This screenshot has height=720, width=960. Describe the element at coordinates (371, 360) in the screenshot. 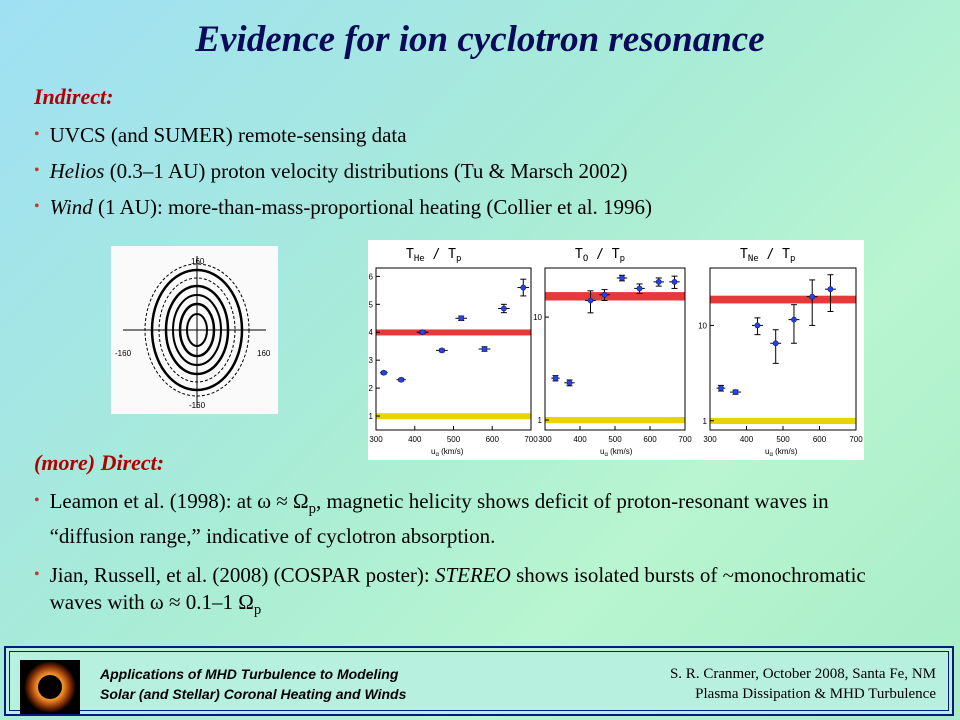

I see `y-tick-label: 3` at that location.